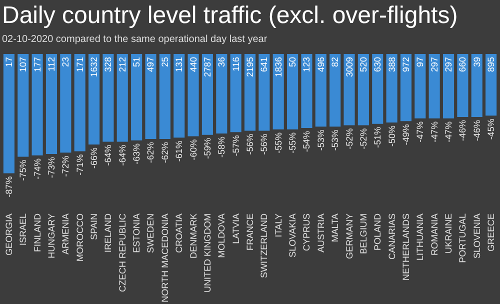  What do you see at coordinates (207, 67) in the screenshot?
I see `annotation: 2787` at bounding box center [207, 67].